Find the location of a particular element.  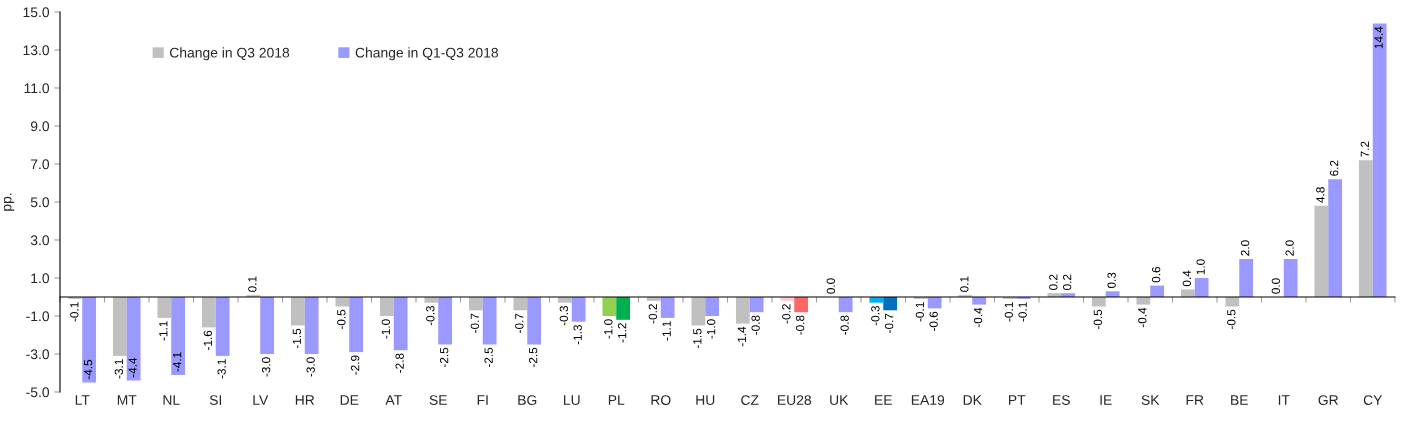

data-label: -4.1 is located at coordinates (177, 362).